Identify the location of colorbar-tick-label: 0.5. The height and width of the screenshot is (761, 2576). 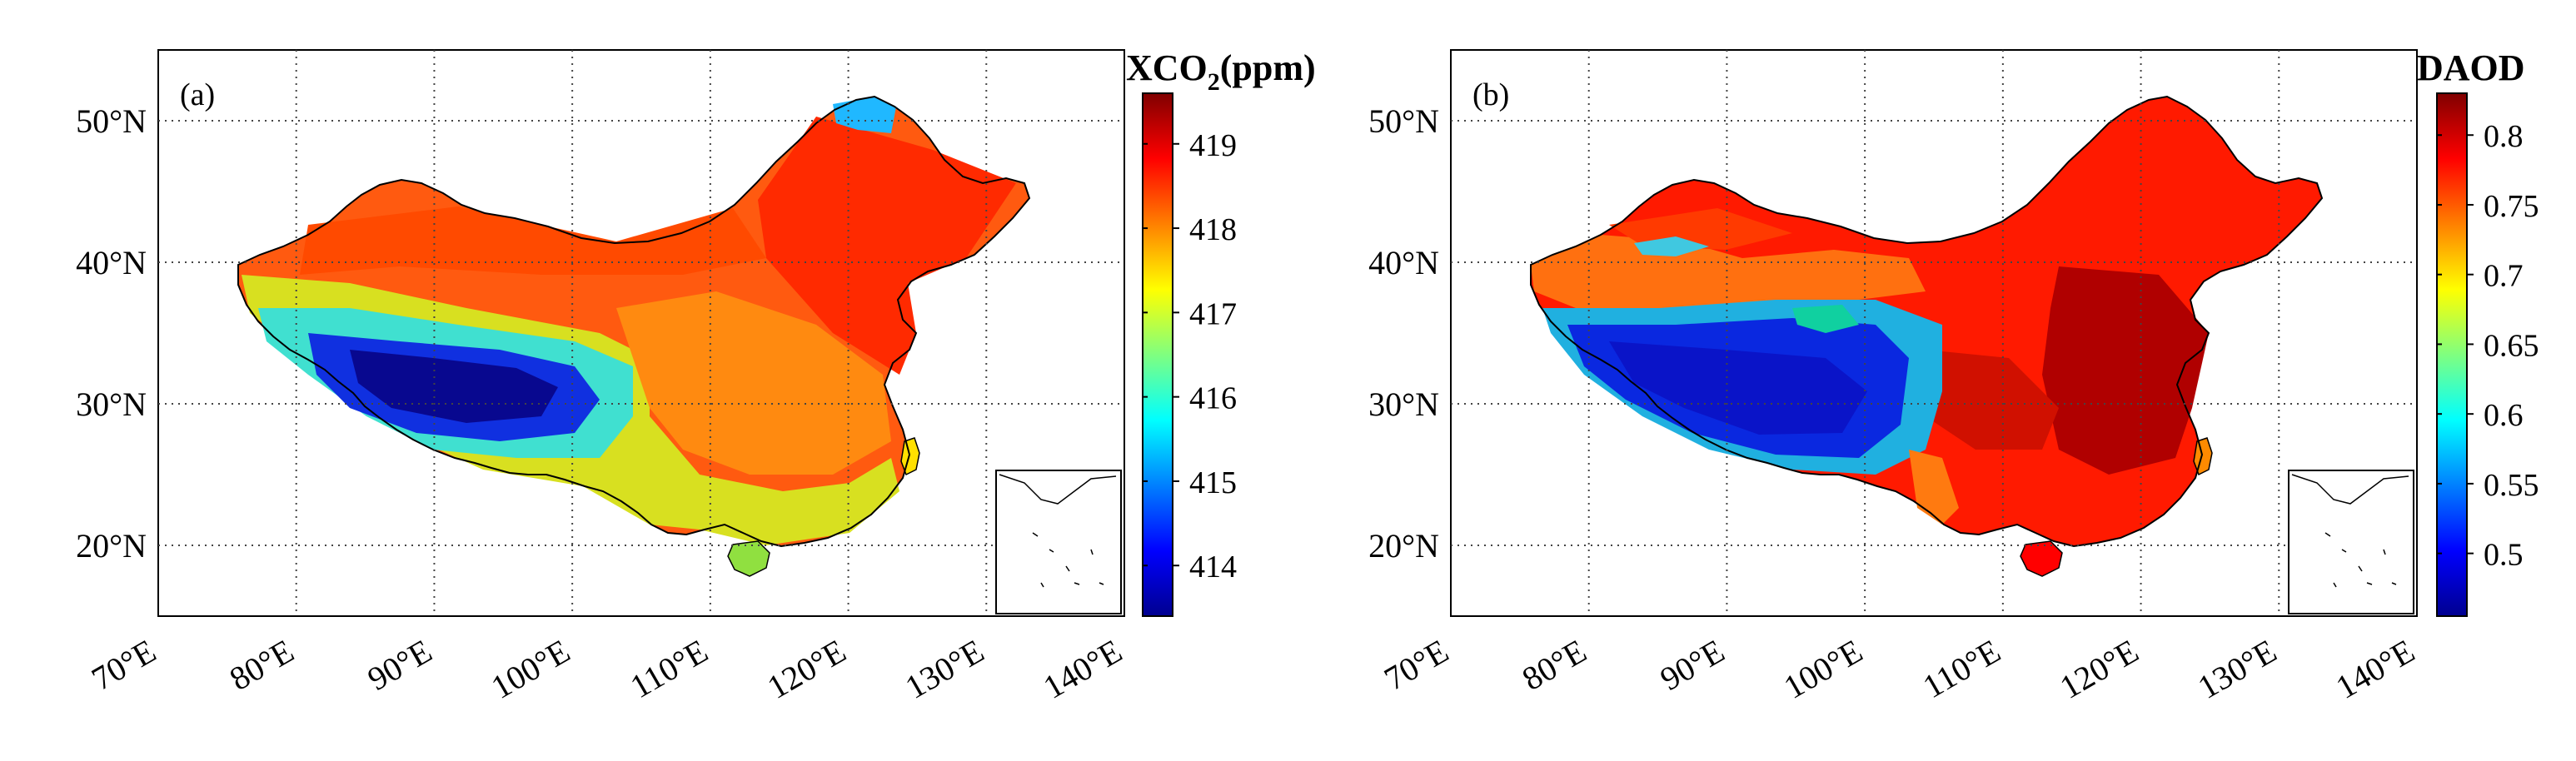
(2504, 555).